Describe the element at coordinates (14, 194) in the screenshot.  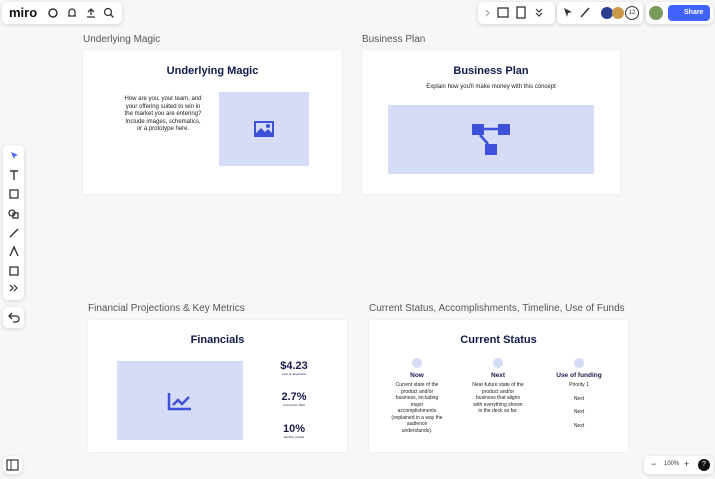
I see `sticky-tool` at that location.